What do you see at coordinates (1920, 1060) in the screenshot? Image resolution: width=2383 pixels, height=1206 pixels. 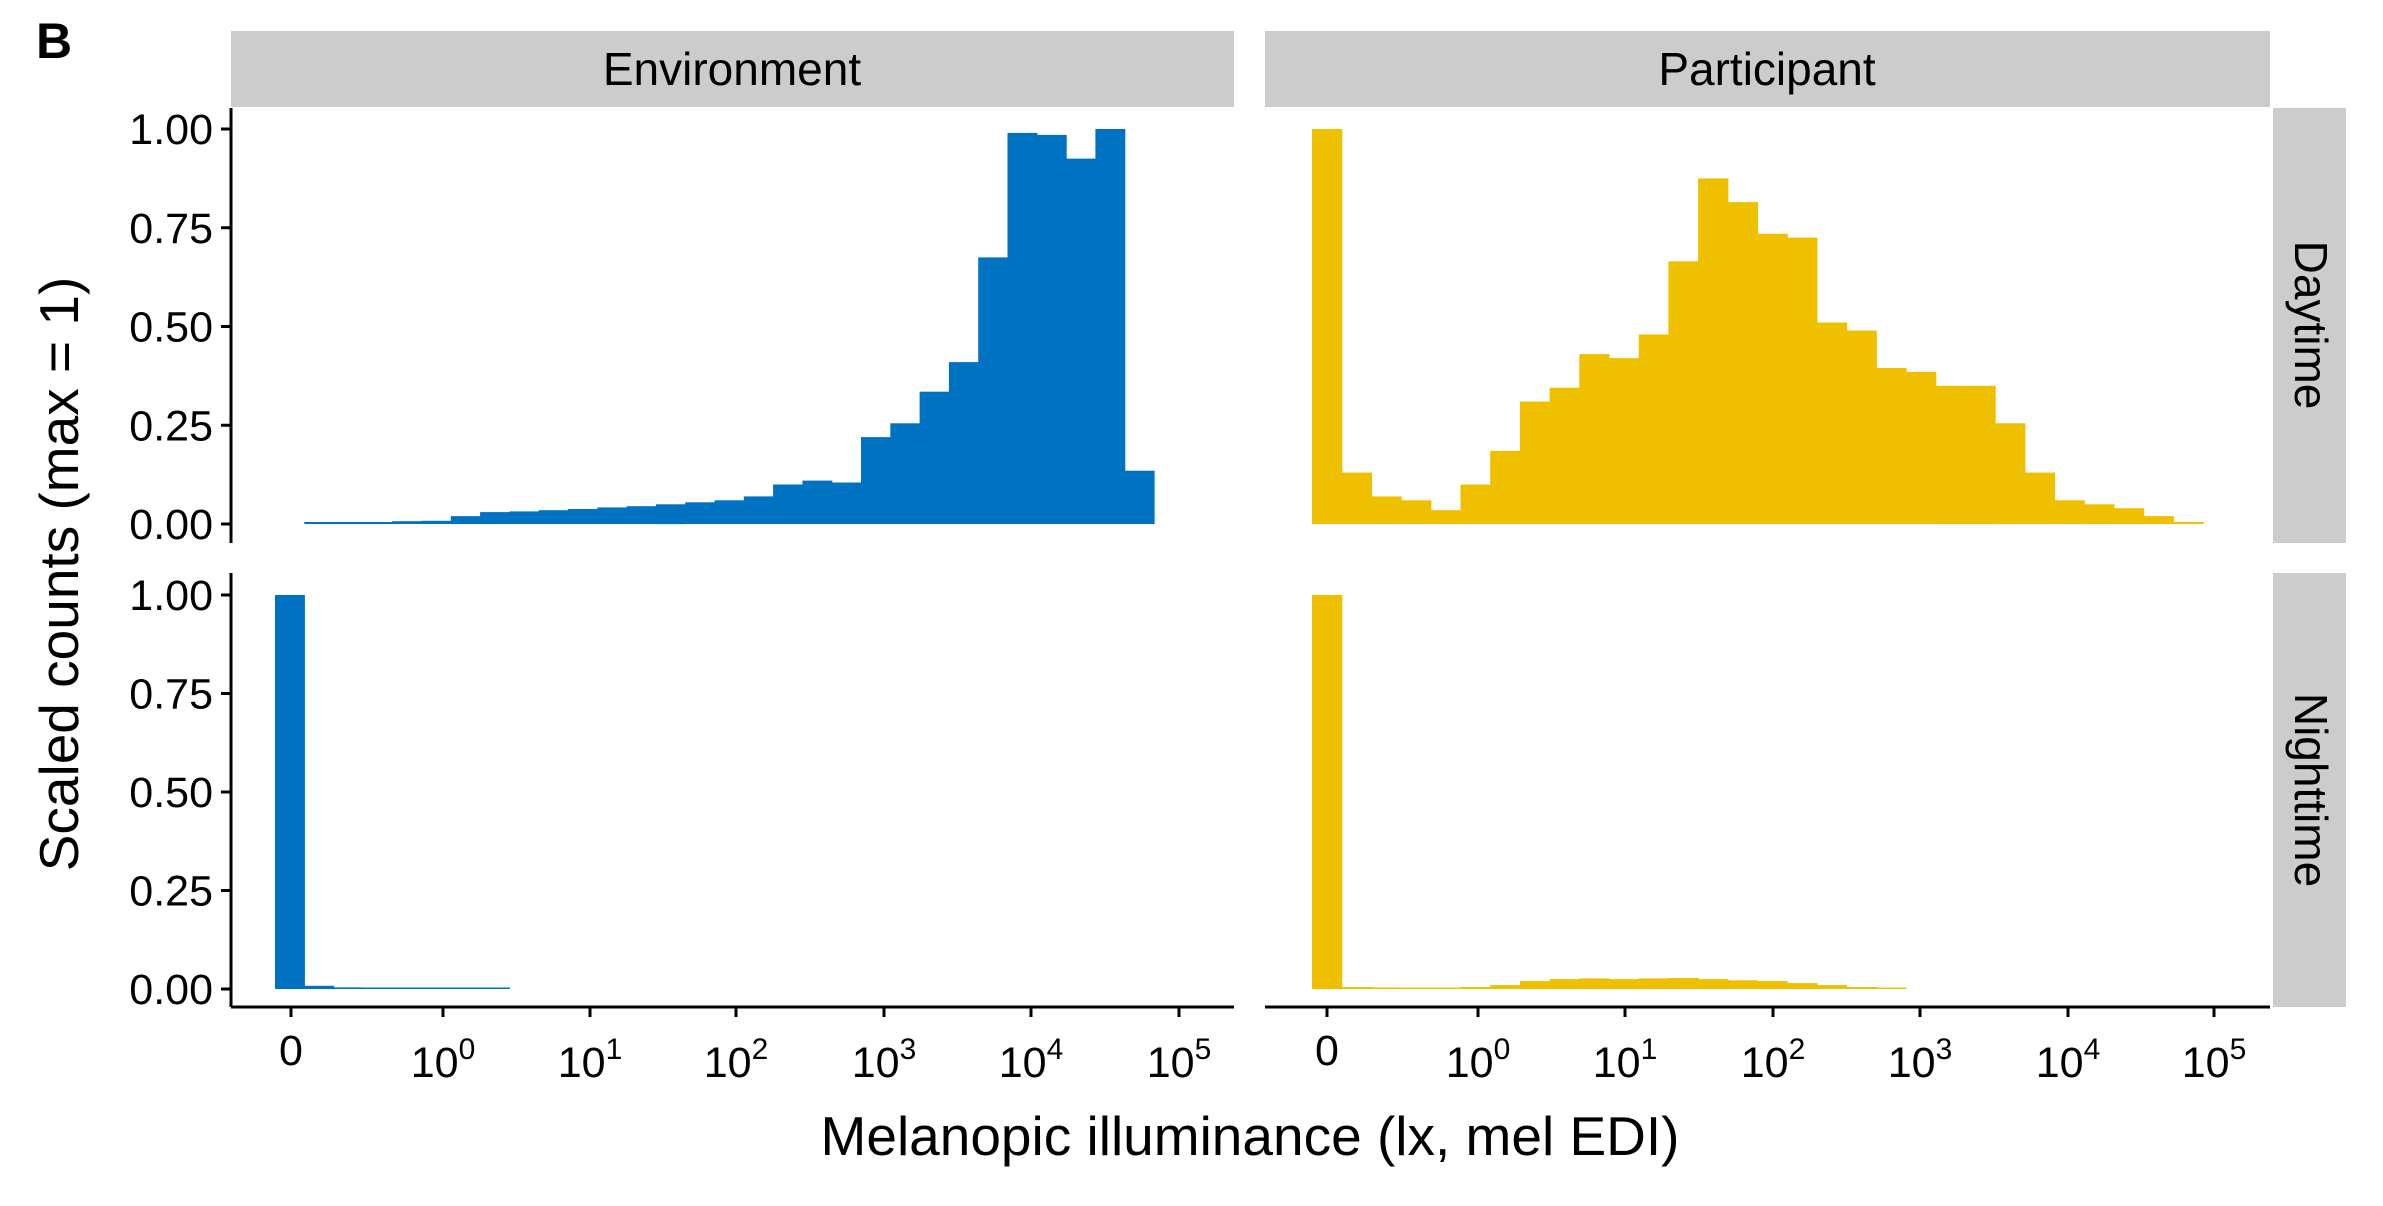 I see `x-tick-label: 10³` at bounding box center [1920, 1060].